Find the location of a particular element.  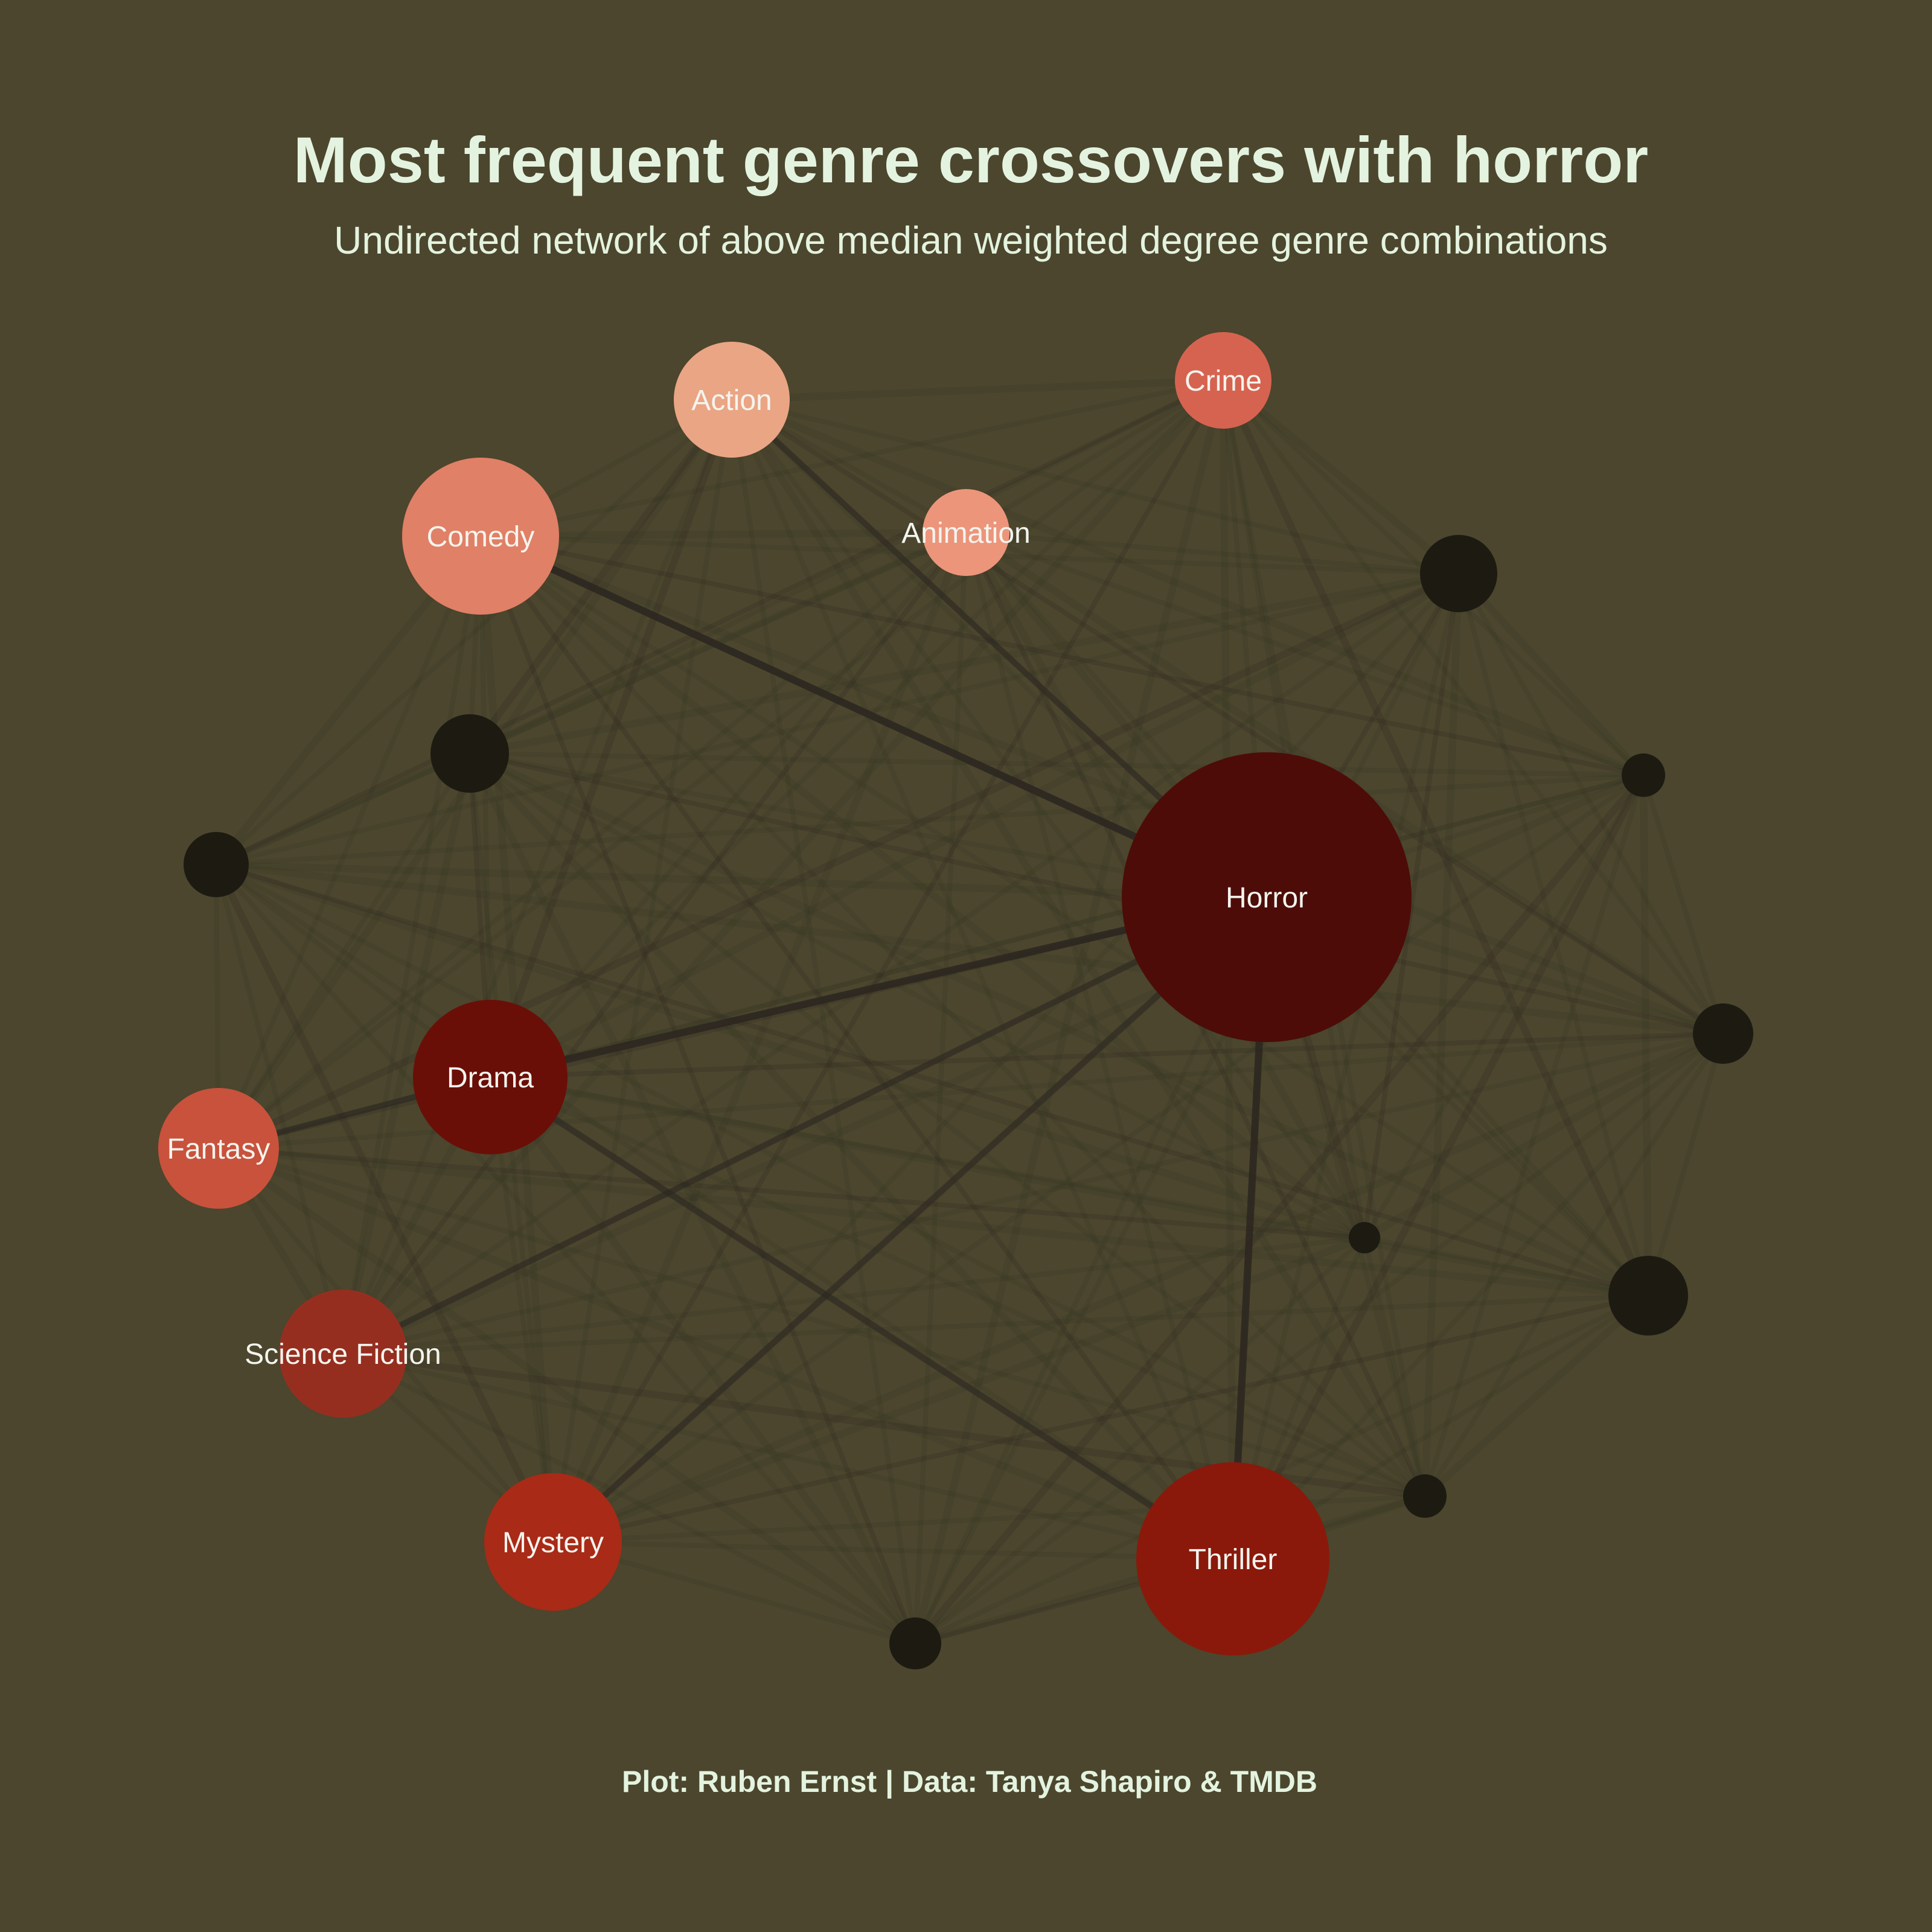

edge-u6-u7 is located at coordinates (1139, 1441).